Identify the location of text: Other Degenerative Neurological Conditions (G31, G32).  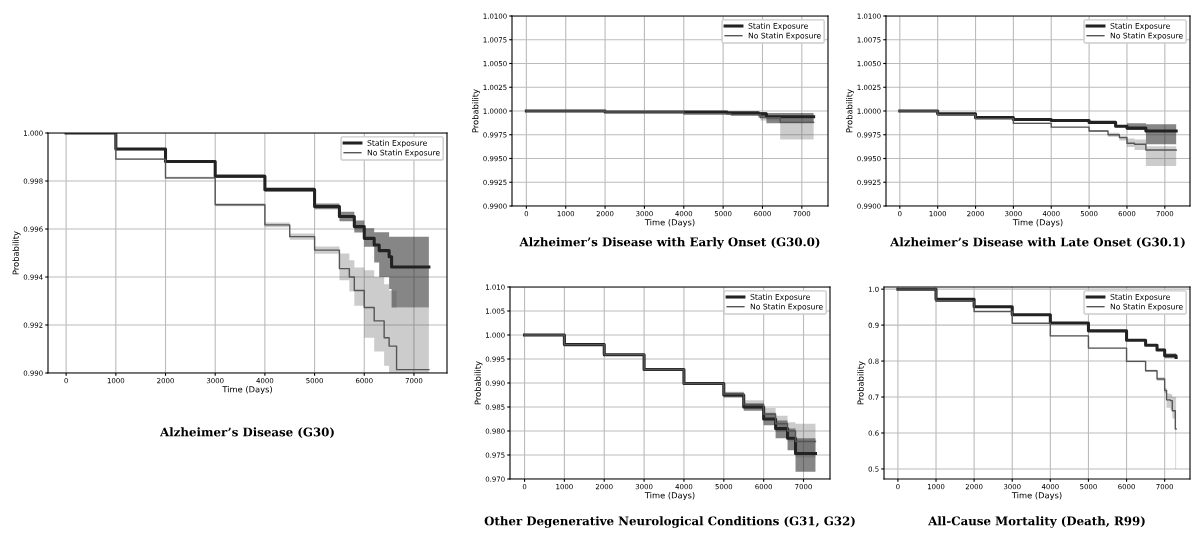
(669, 522).